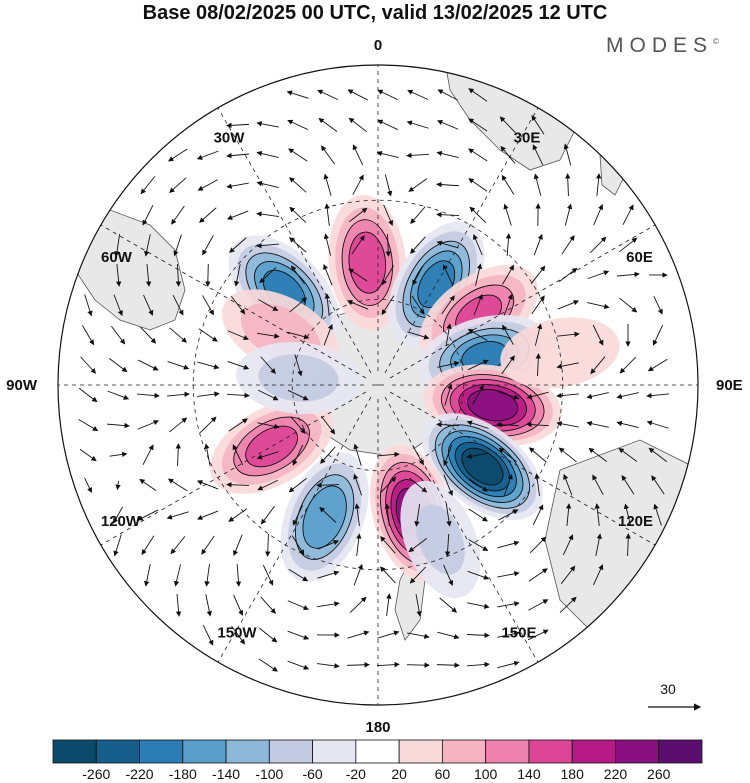 This screenshot has width=750, height=783. Describe the element at coordinates (675, 696) in the screenshot. I see `reference-vector: 30` at that location.